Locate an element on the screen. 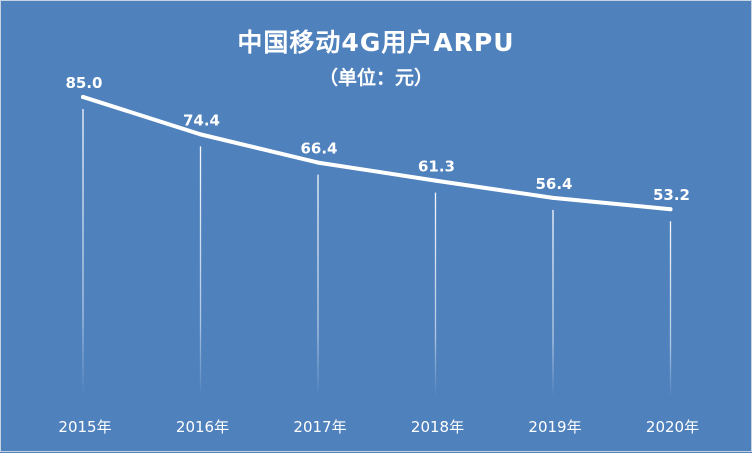  x-tick-label-5: 2020年 is located at coordinates (672, 427).